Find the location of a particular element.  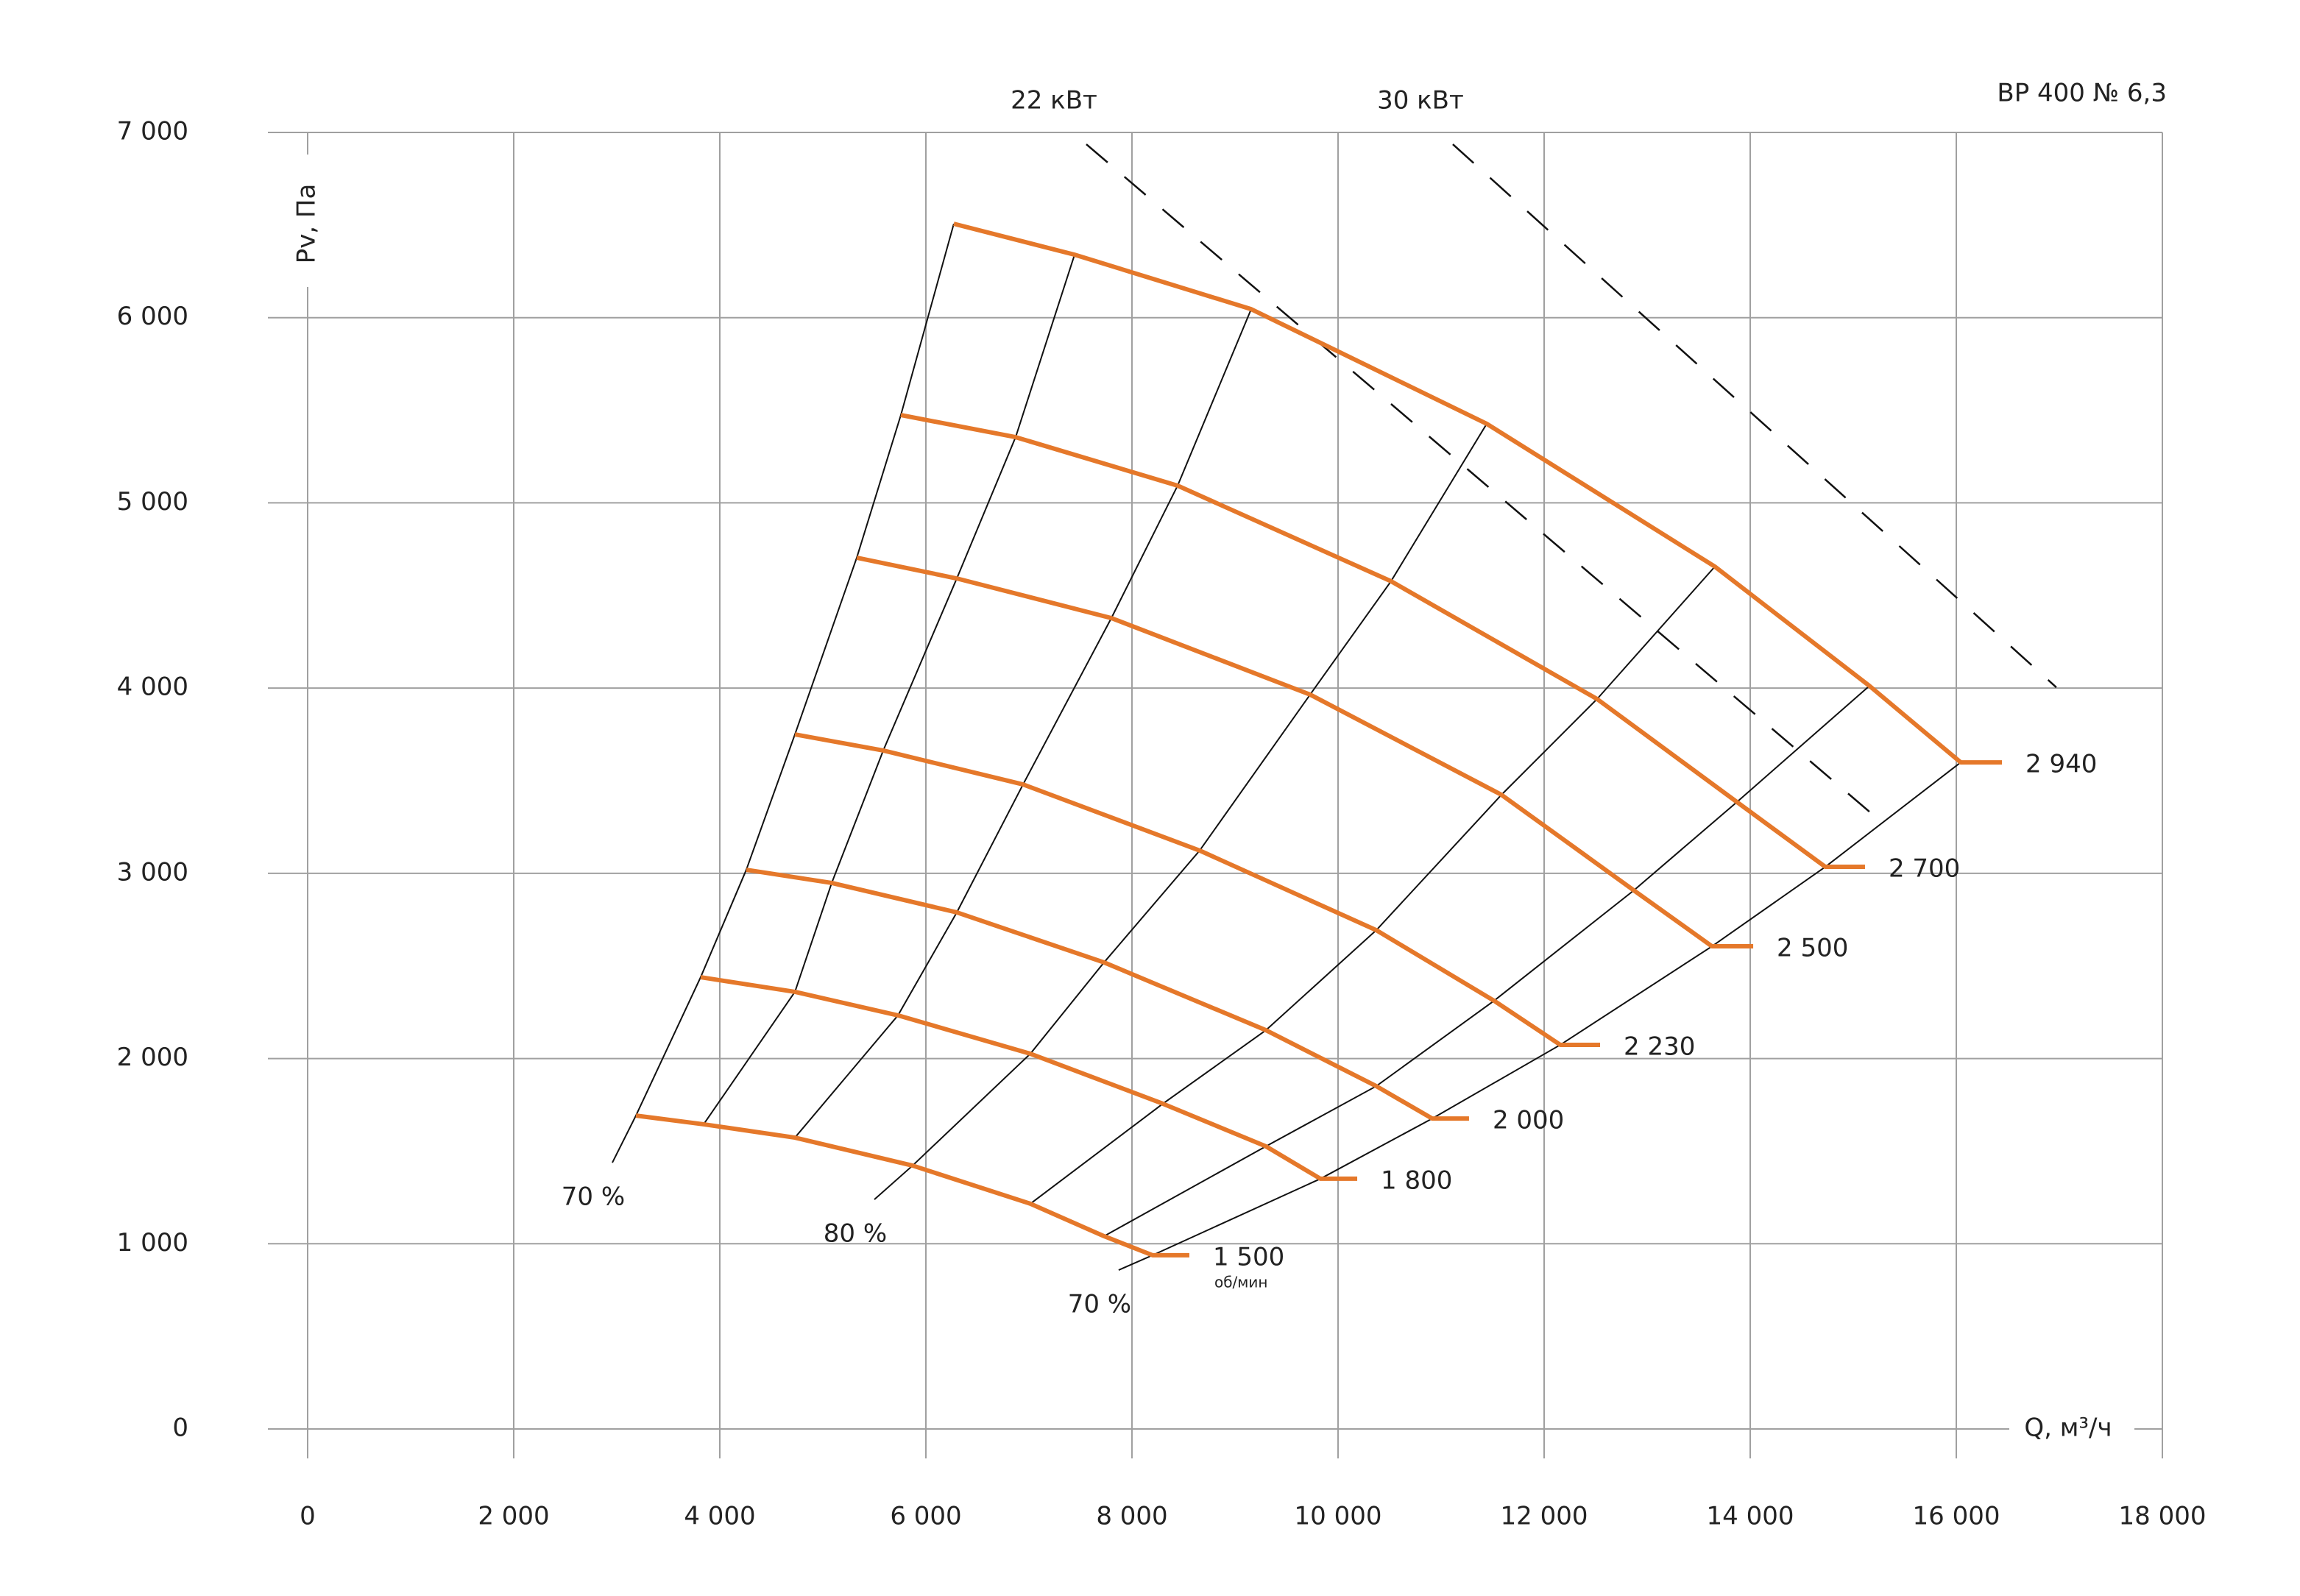

y-tick-label: 4 000 is located at coordinates (152, 687).